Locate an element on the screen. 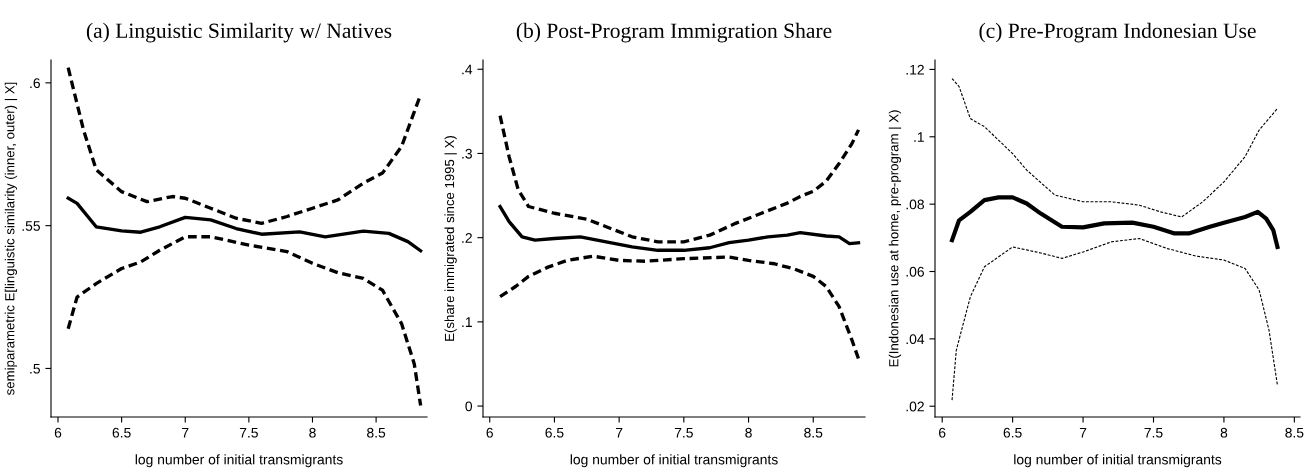  chart-title: (b) Post-Program Immigration Share is located at coordinates (674, 32).